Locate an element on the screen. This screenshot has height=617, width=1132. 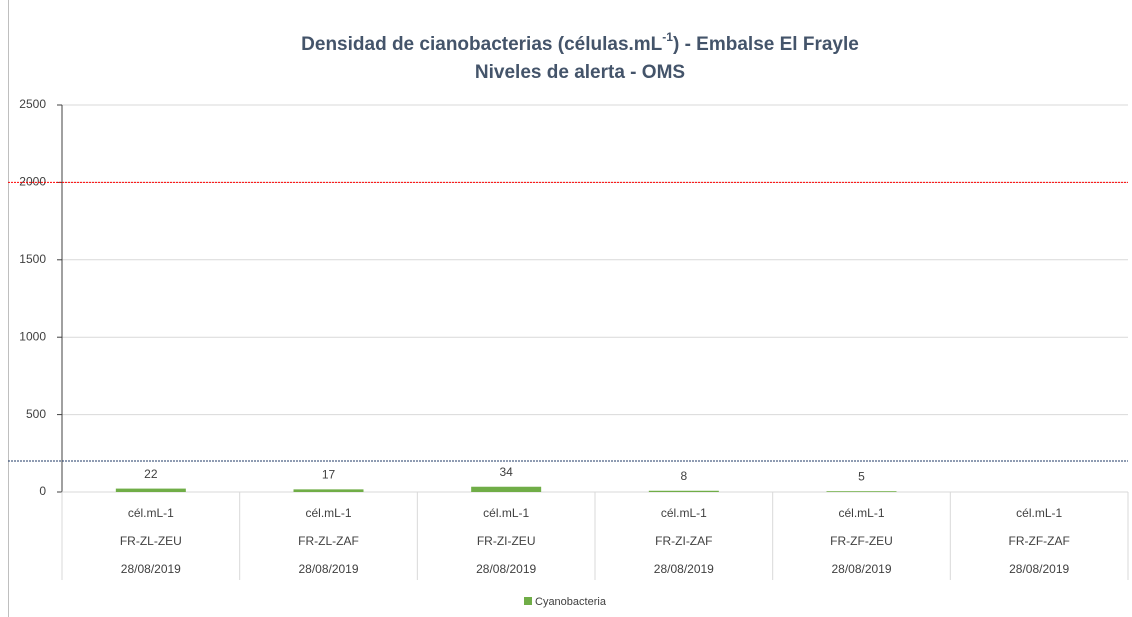
title-part: Densidad de cianobacterias (células.mL is located at coordinates (482, 44).